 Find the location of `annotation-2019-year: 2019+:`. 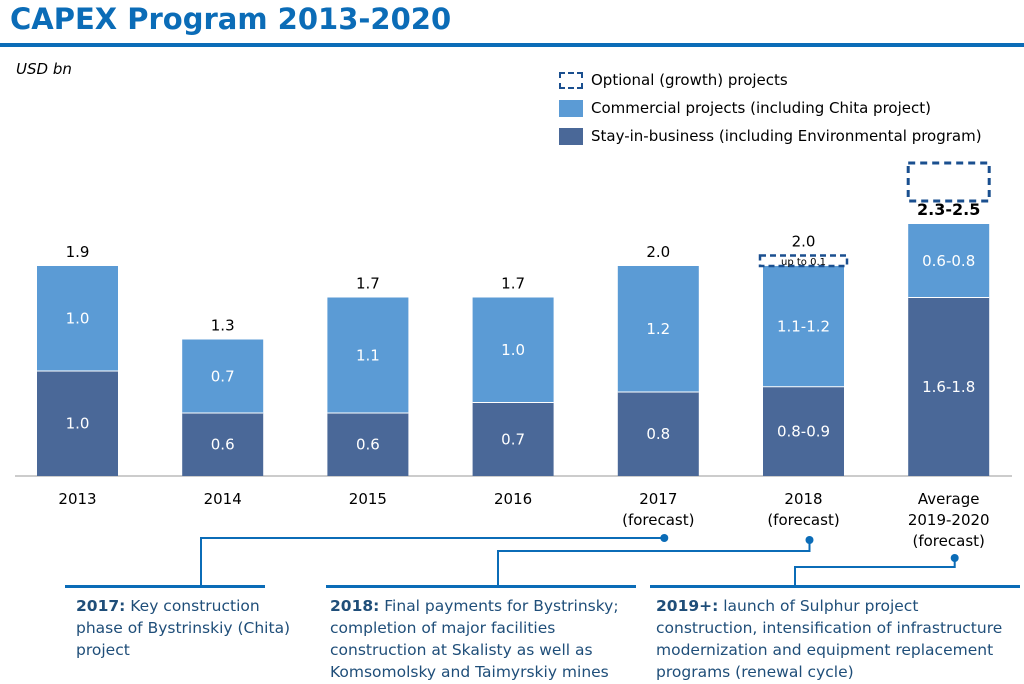

annotation-2019-year: 2019+: is located at coordinates (687, 606).